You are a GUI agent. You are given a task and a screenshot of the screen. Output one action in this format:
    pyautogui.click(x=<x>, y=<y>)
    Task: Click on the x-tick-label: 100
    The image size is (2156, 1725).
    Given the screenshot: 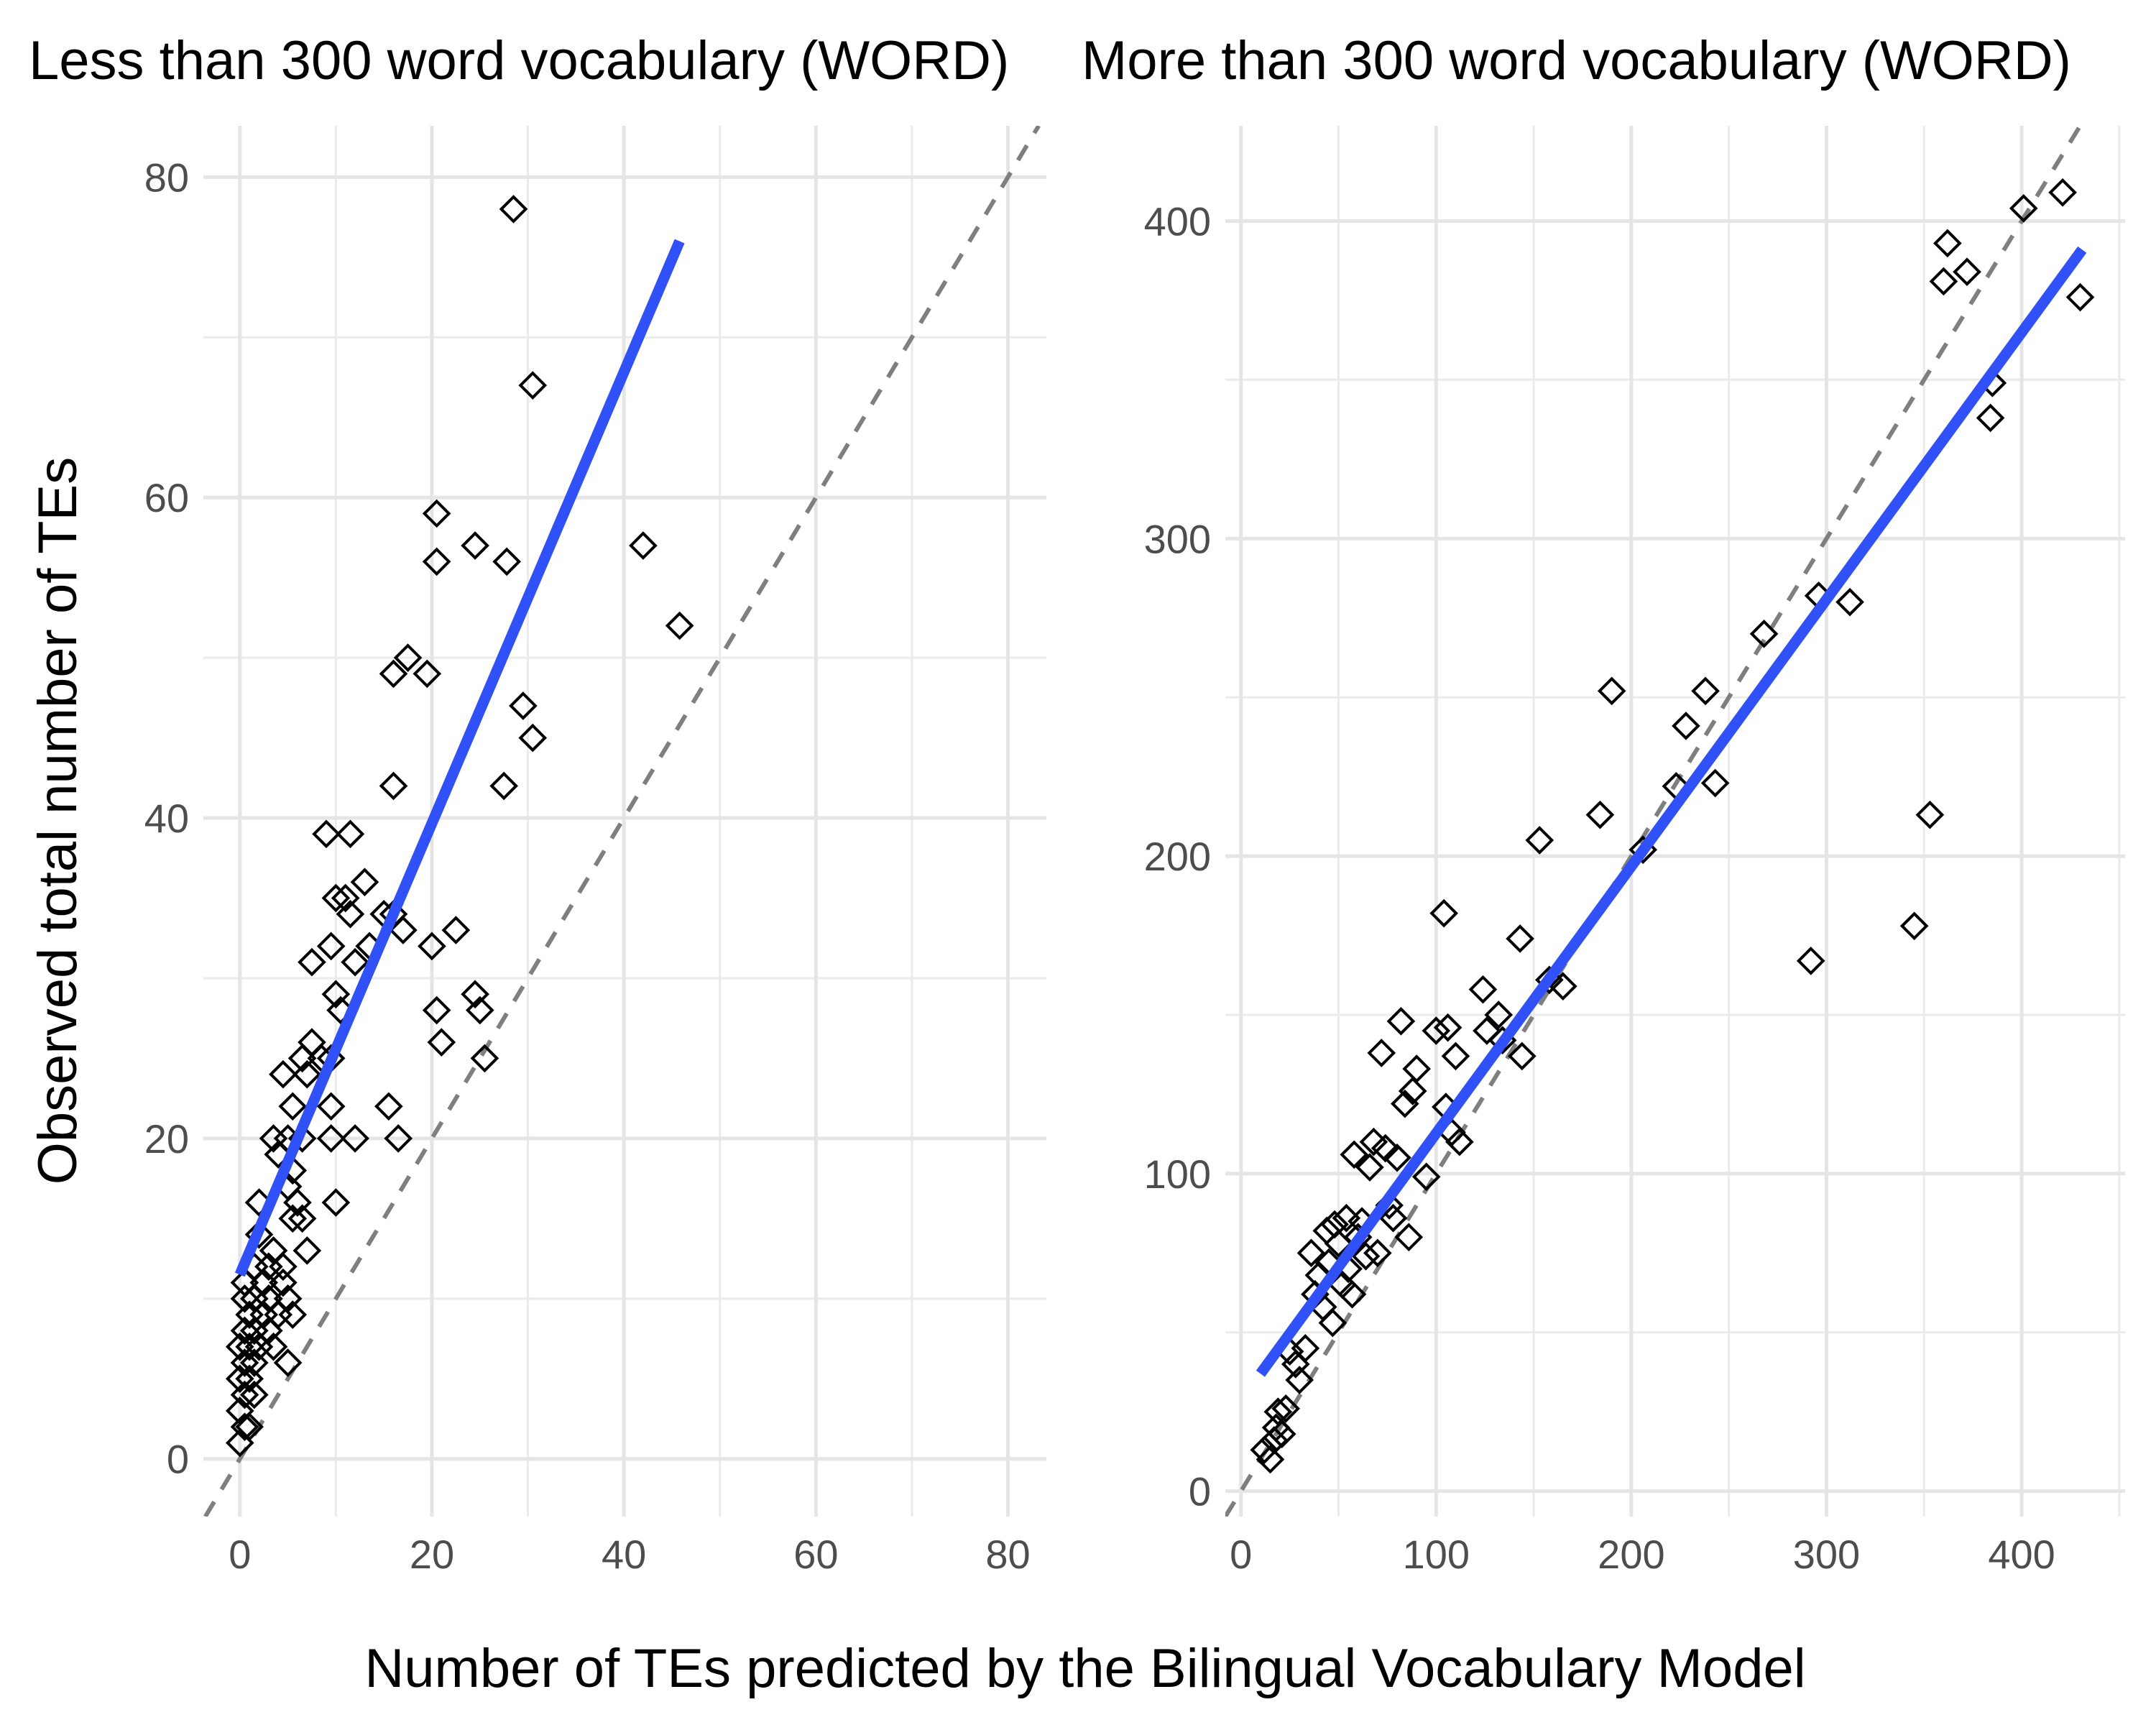 What is the action you would take?
    pyautogui.click(x=1436, y=1554)
    